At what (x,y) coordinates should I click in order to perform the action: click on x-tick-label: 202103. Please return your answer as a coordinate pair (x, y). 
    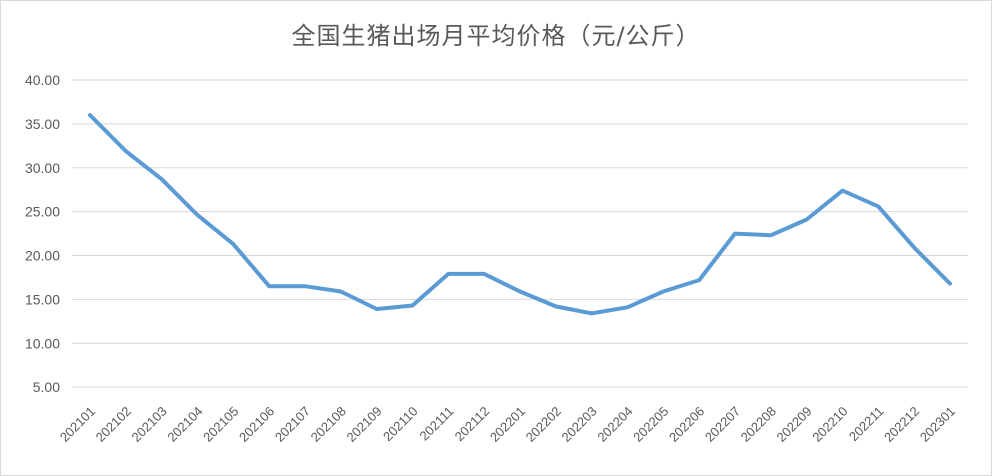
    Looking at the image, I should click on (148, 424).